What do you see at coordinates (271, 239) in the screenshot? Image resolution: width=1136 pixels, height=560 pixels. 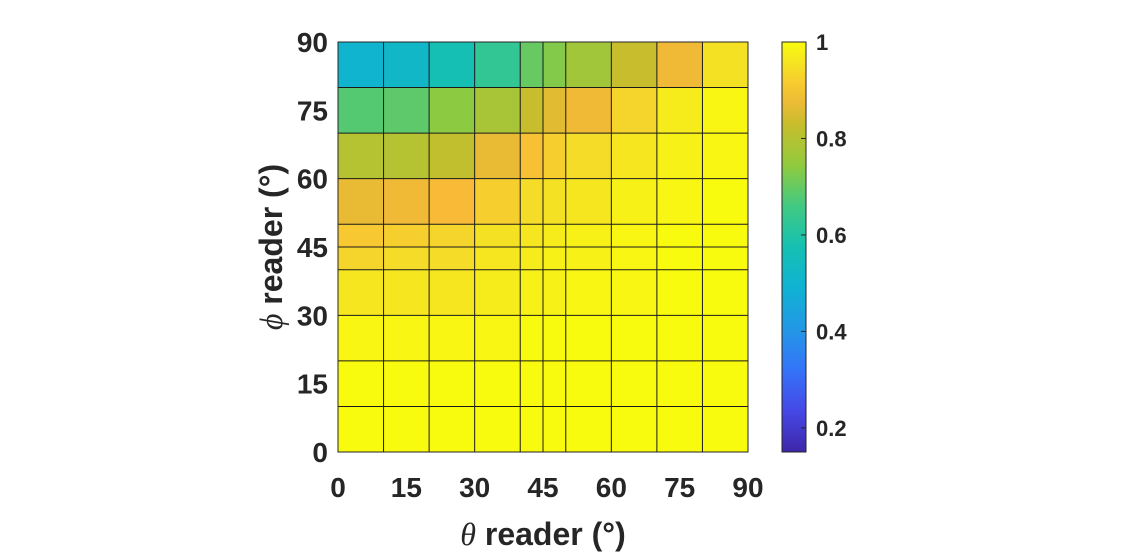 I see `y-axis-label-text: reader (°)` at bounding box center [271, 239].